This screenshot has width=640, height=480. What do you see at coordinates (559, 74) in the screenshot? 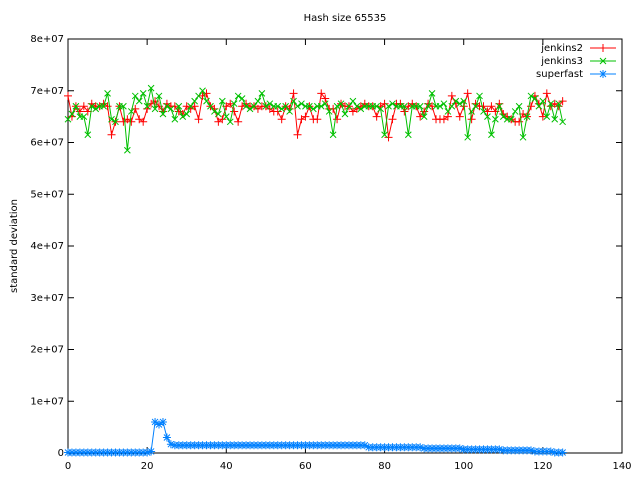
I see `legend-label: superfast` at bounding box center [559, 74].